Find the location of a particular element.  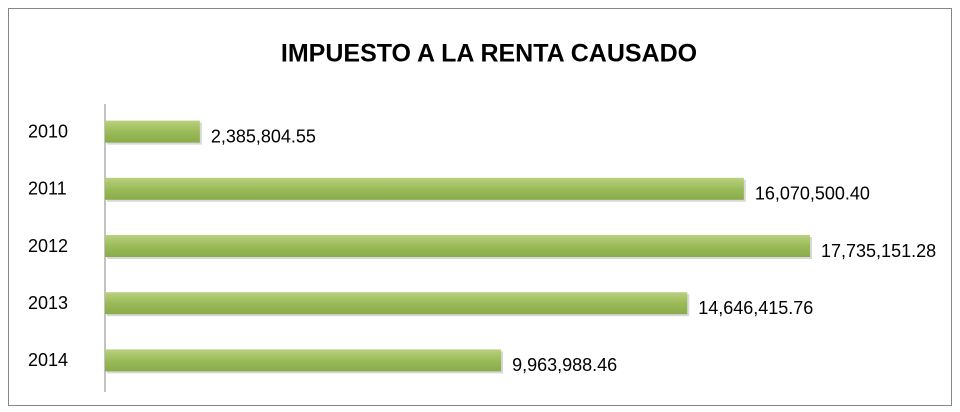

y-tick-label: 2010 is located at coordinates (48, 131).